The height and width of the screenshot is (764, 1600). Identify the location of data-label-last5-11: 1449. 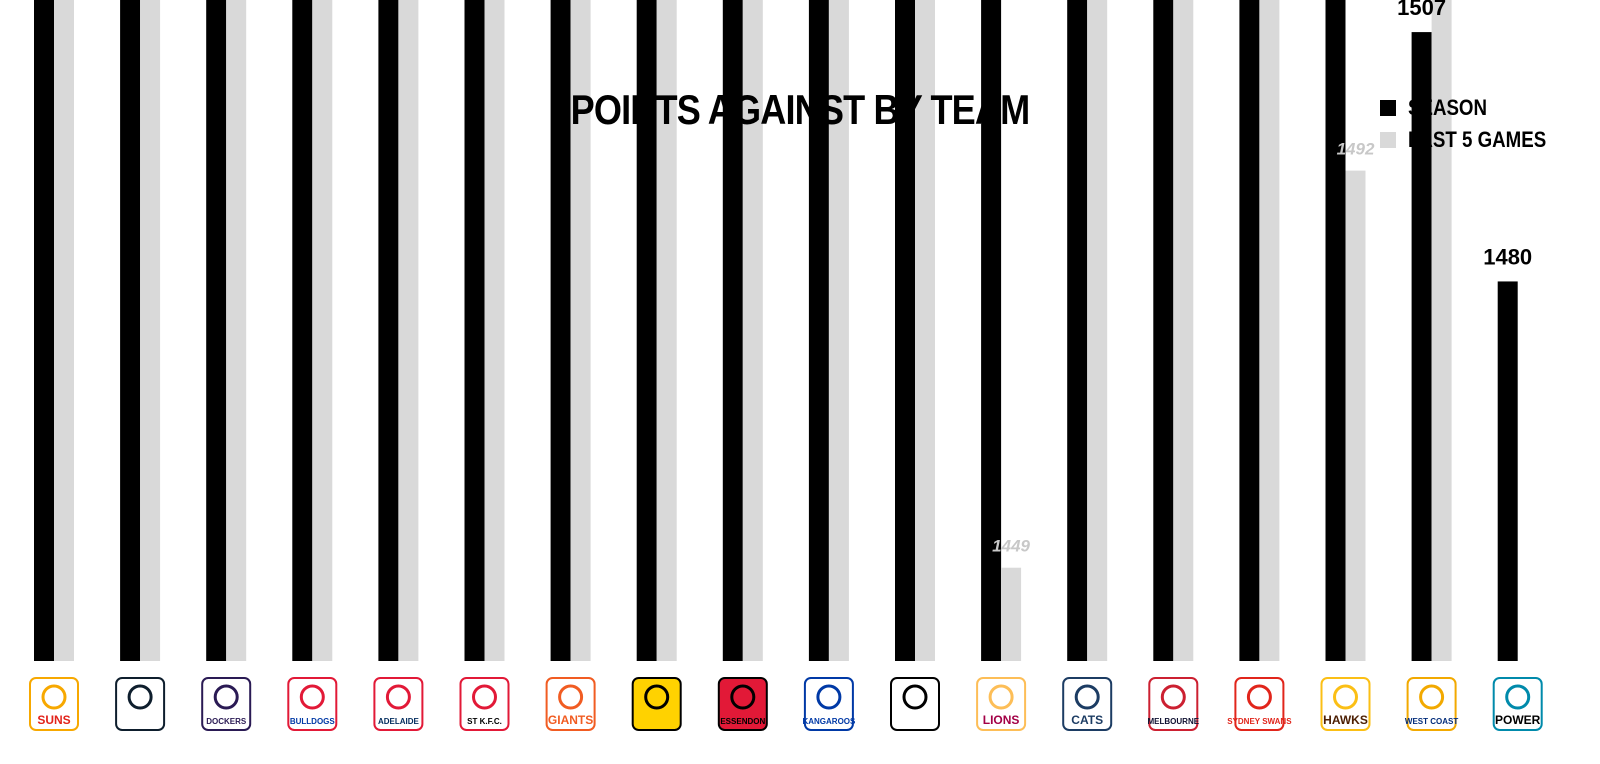
(1011, 546).